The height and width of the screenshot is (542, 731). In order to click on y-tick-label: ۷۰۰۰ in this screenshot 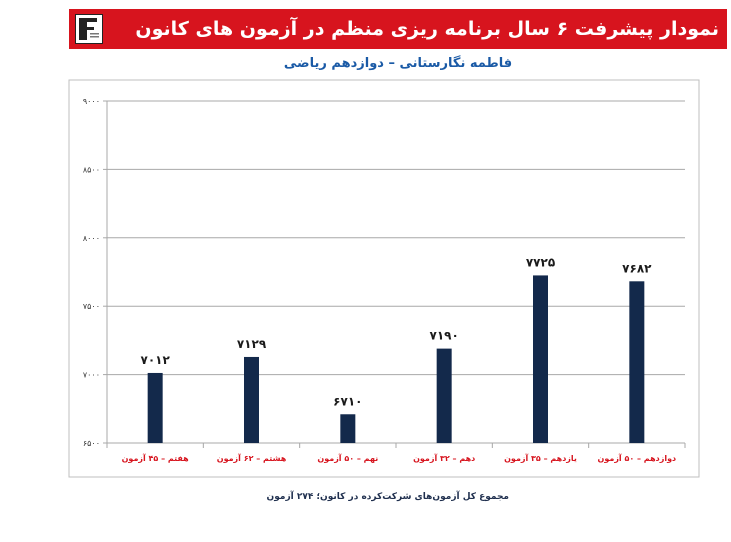, I will do `click(91, 375)`.